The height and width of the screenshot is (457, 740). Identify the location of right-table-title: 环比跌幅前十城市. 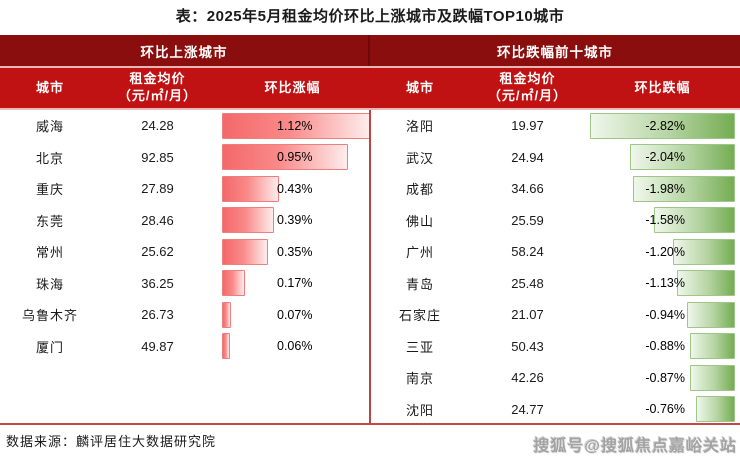
(555, 52).